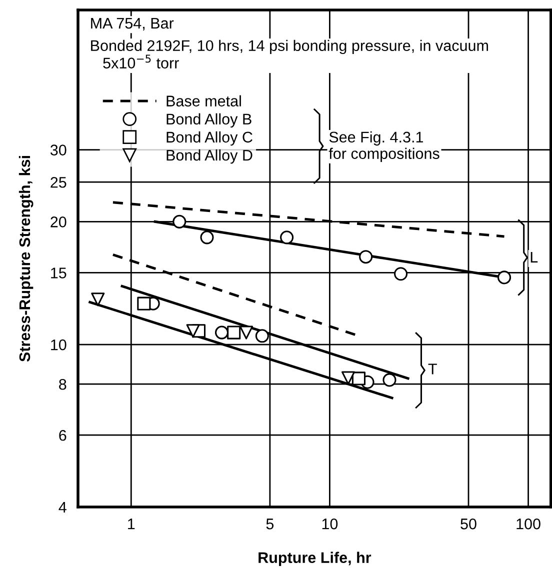  I want to click on y-axis-title: Stress-Rupture Strength, ksi, so click(26, 259).